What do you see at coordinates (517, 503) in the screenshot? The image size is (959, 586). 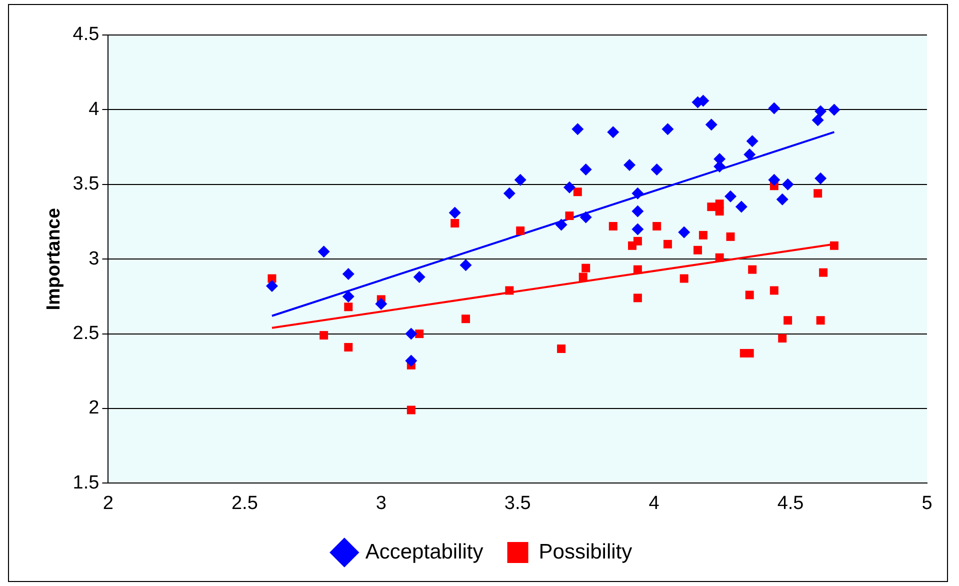 I see `x-tick-label: 3.5` at bounding box center [517, 503].